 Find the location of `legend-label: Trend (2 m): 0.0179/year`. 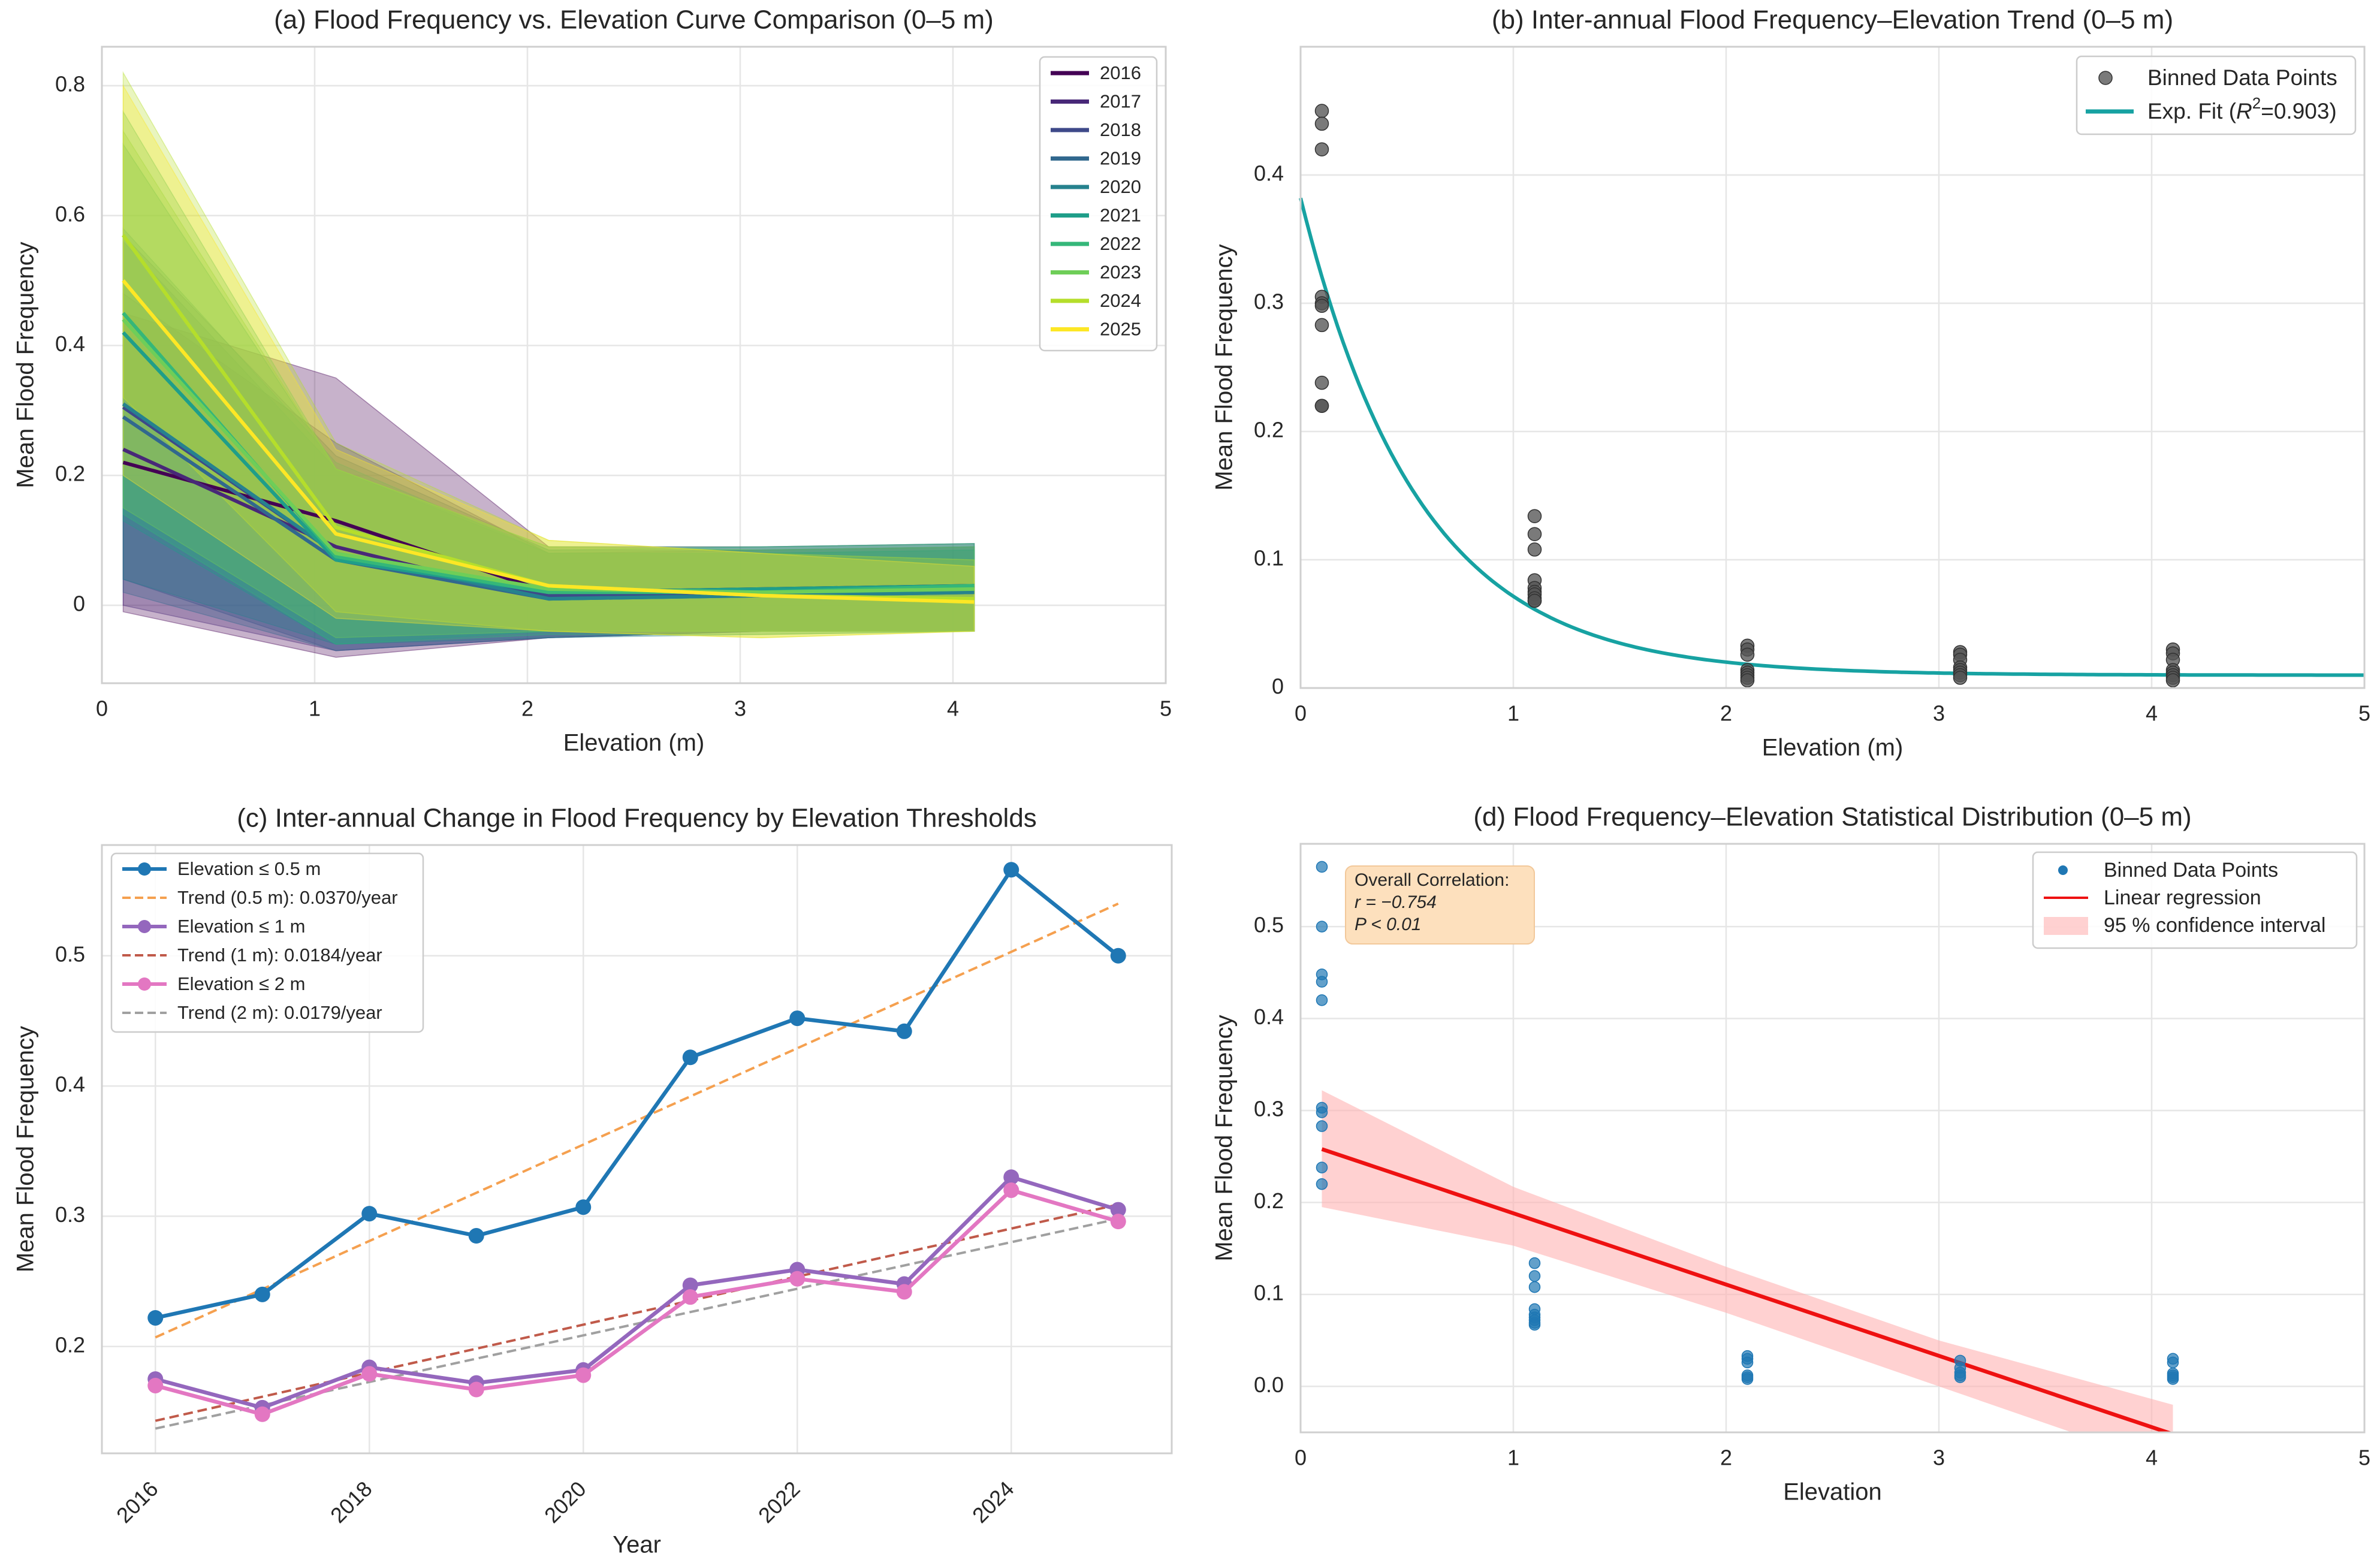

legend-label: Trend (2 m): 0.0179/year is located at coordinates (279, 1013).